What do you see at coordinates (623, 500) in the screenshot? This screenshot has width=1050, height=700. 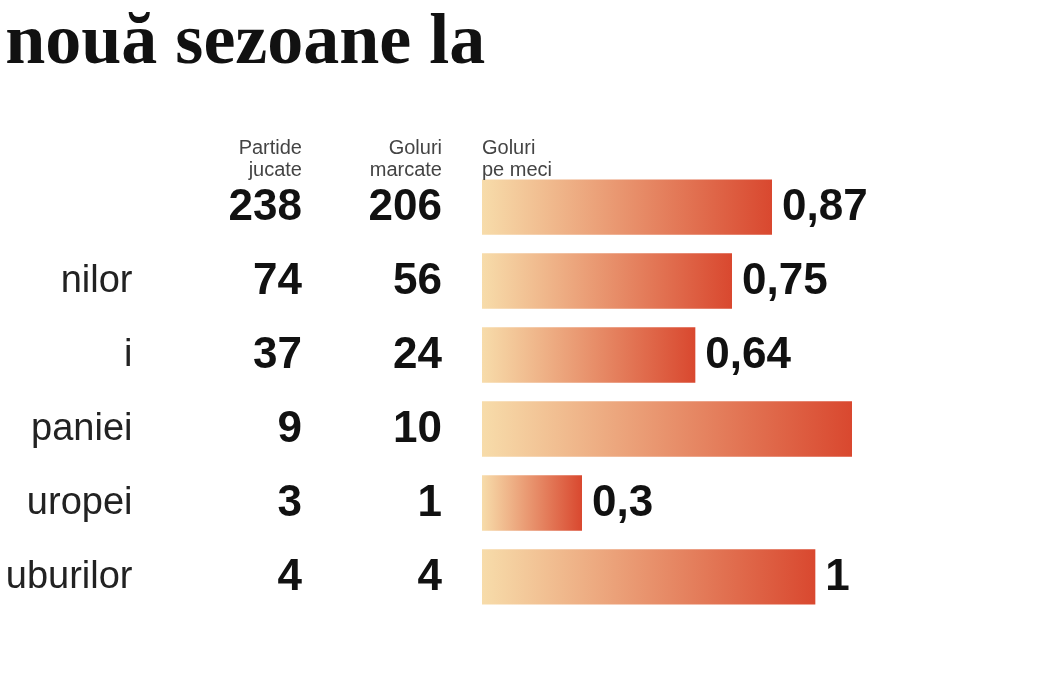 I see `data-label: 0,3` at bounding box center [623, 500].